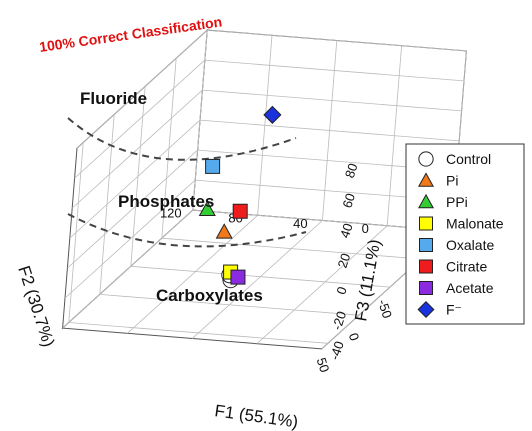 This screenshot has width=532, height=431. I want to click on z-tick-label: -20, so click(339, 320).